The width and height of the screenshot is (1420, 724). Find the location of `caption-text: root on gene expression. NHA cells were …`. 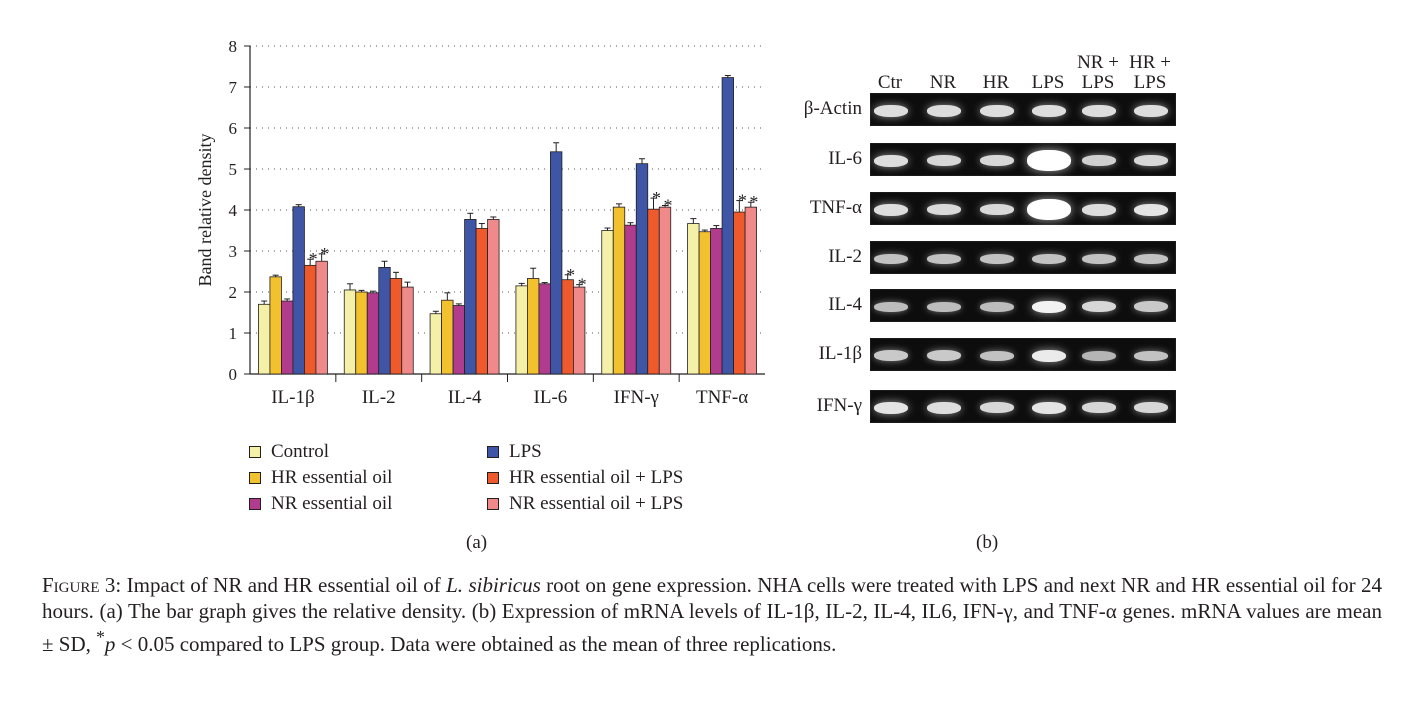

caption-text: root on gene expression. NHA cells were … is located at coordinates (712, 614).